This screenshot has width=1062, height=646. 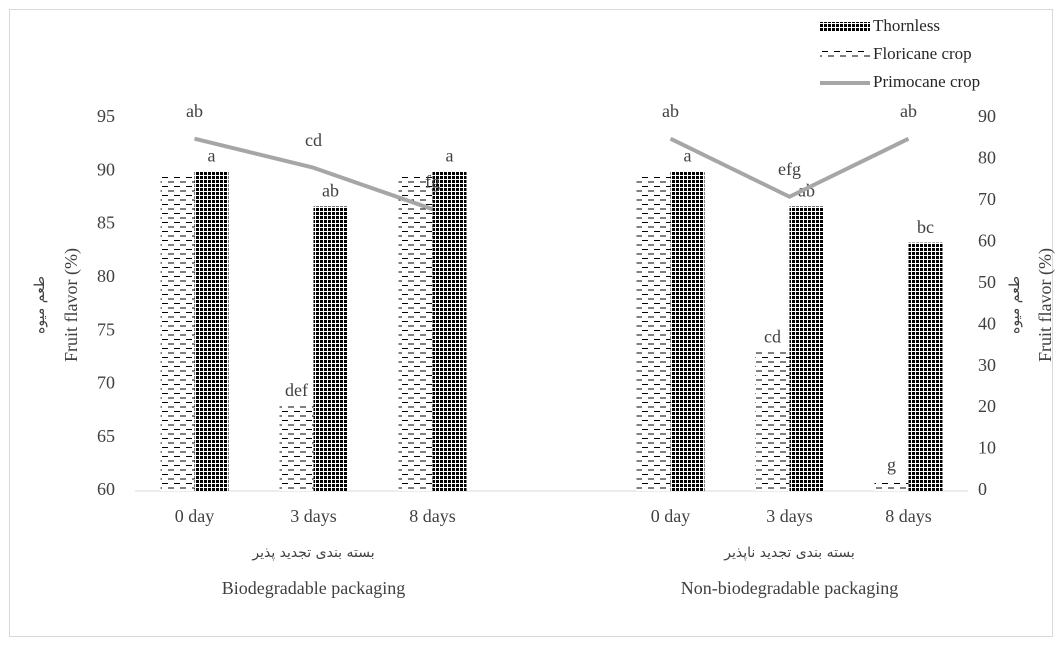 What do you see at coordinates (788, 553) in the screenshot?
I see `group-label-fa: بسته بندی تجدید ناپذیر` at bounding box center [788, 553].